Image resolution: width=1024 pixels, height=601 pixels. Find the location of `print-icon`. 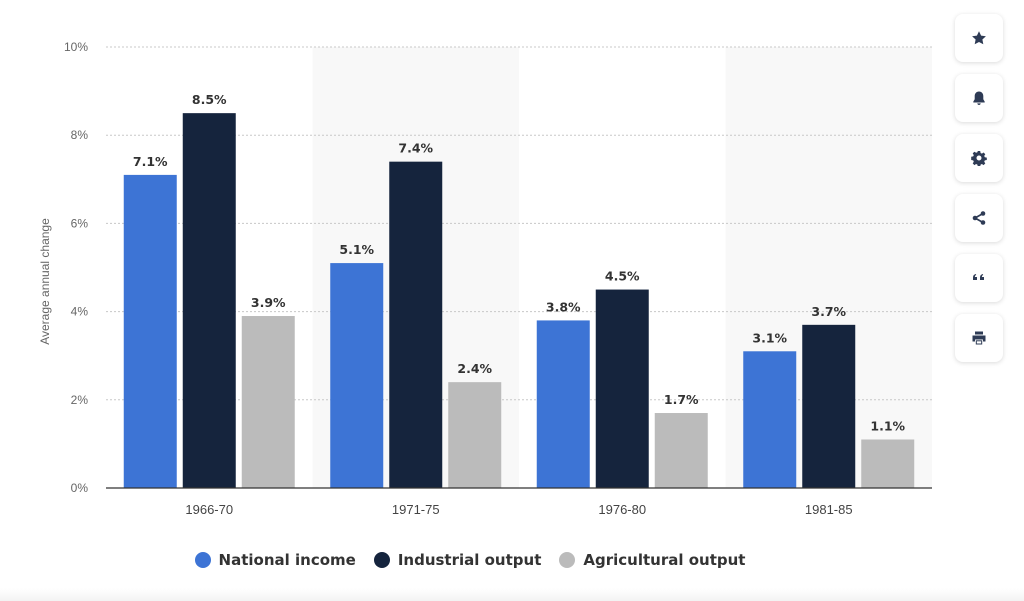

print-icon is located at coordinates (979, 338).